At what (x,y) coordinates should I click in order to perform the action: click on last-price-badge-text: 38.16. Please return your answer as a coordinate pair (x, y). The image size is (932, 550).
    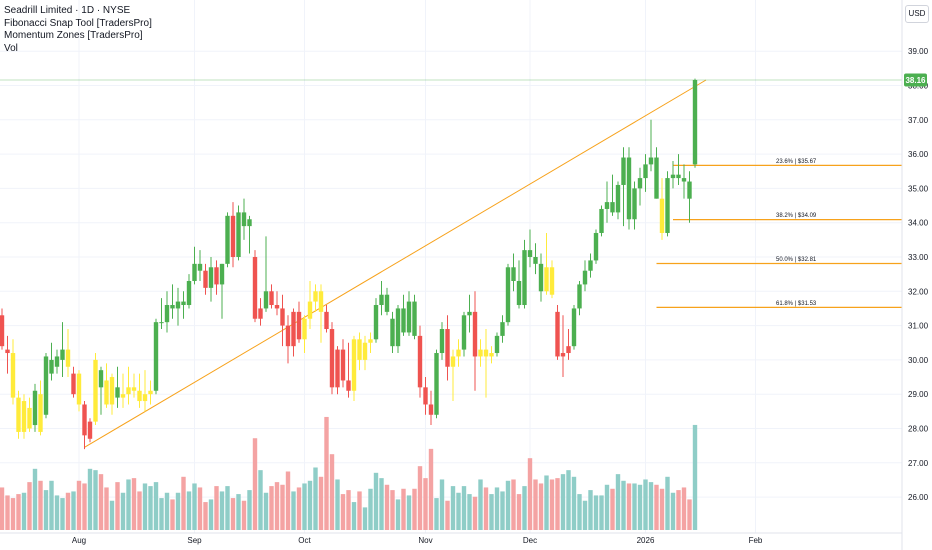
    Looking at the image, I should click on (915, 80).